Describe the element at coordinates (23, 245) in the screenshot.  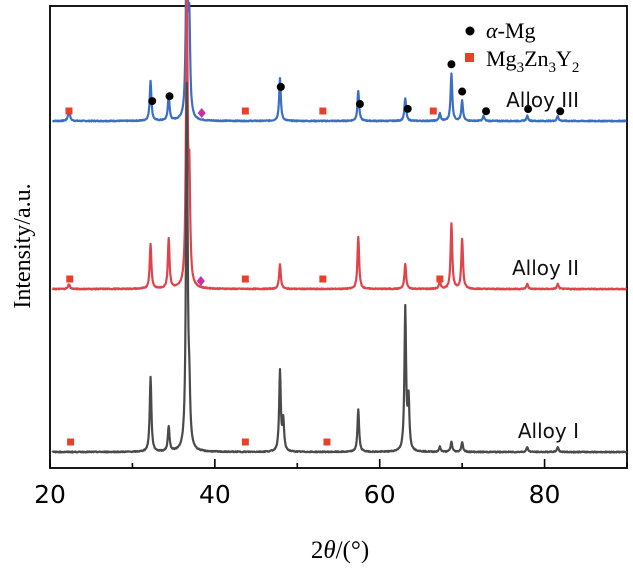
I see `y-axis-label: Intensity/a.u.` at that location.